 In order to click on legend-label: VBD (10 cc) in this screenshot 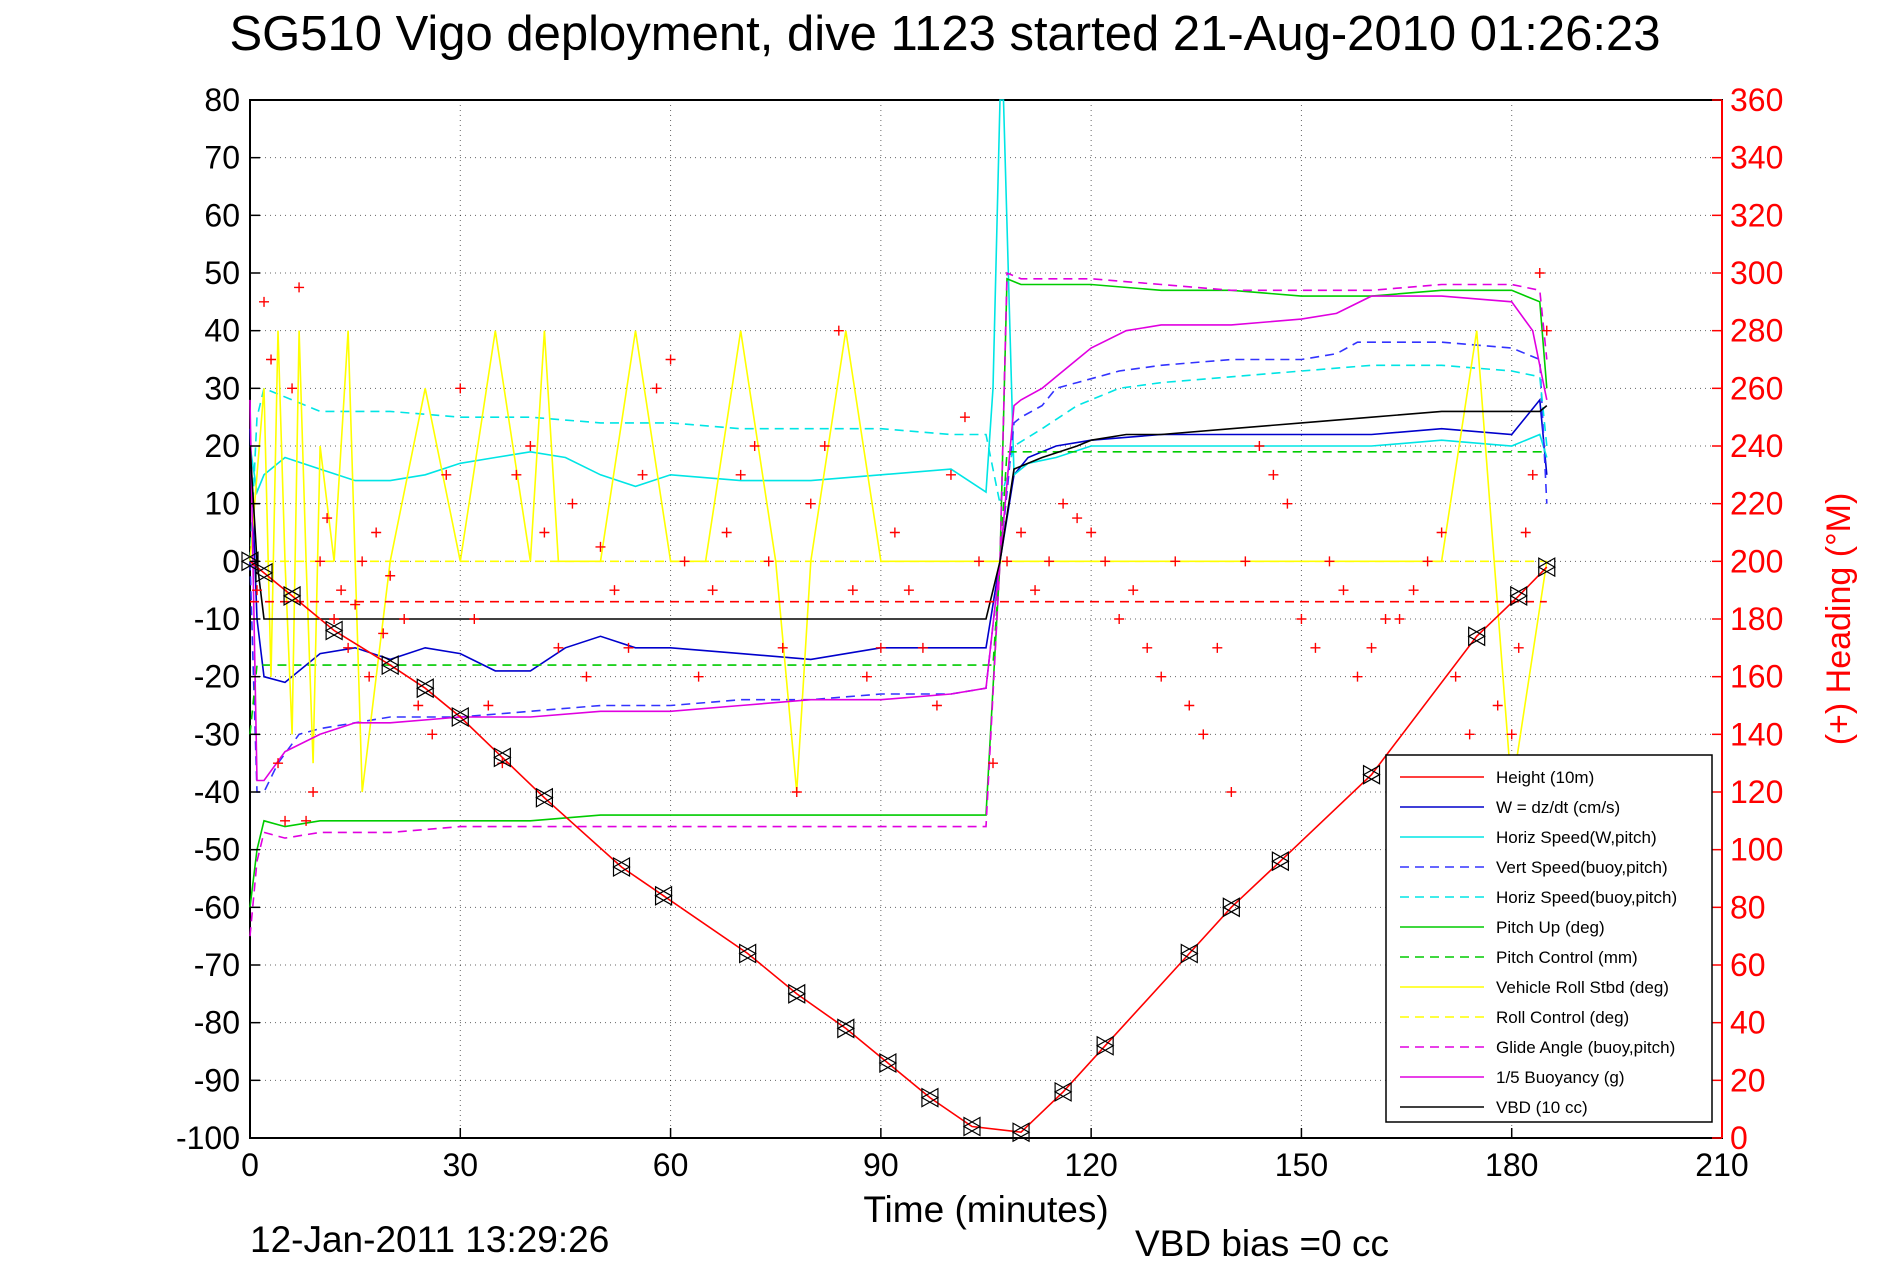, I will do `click(1542, 1107)`.